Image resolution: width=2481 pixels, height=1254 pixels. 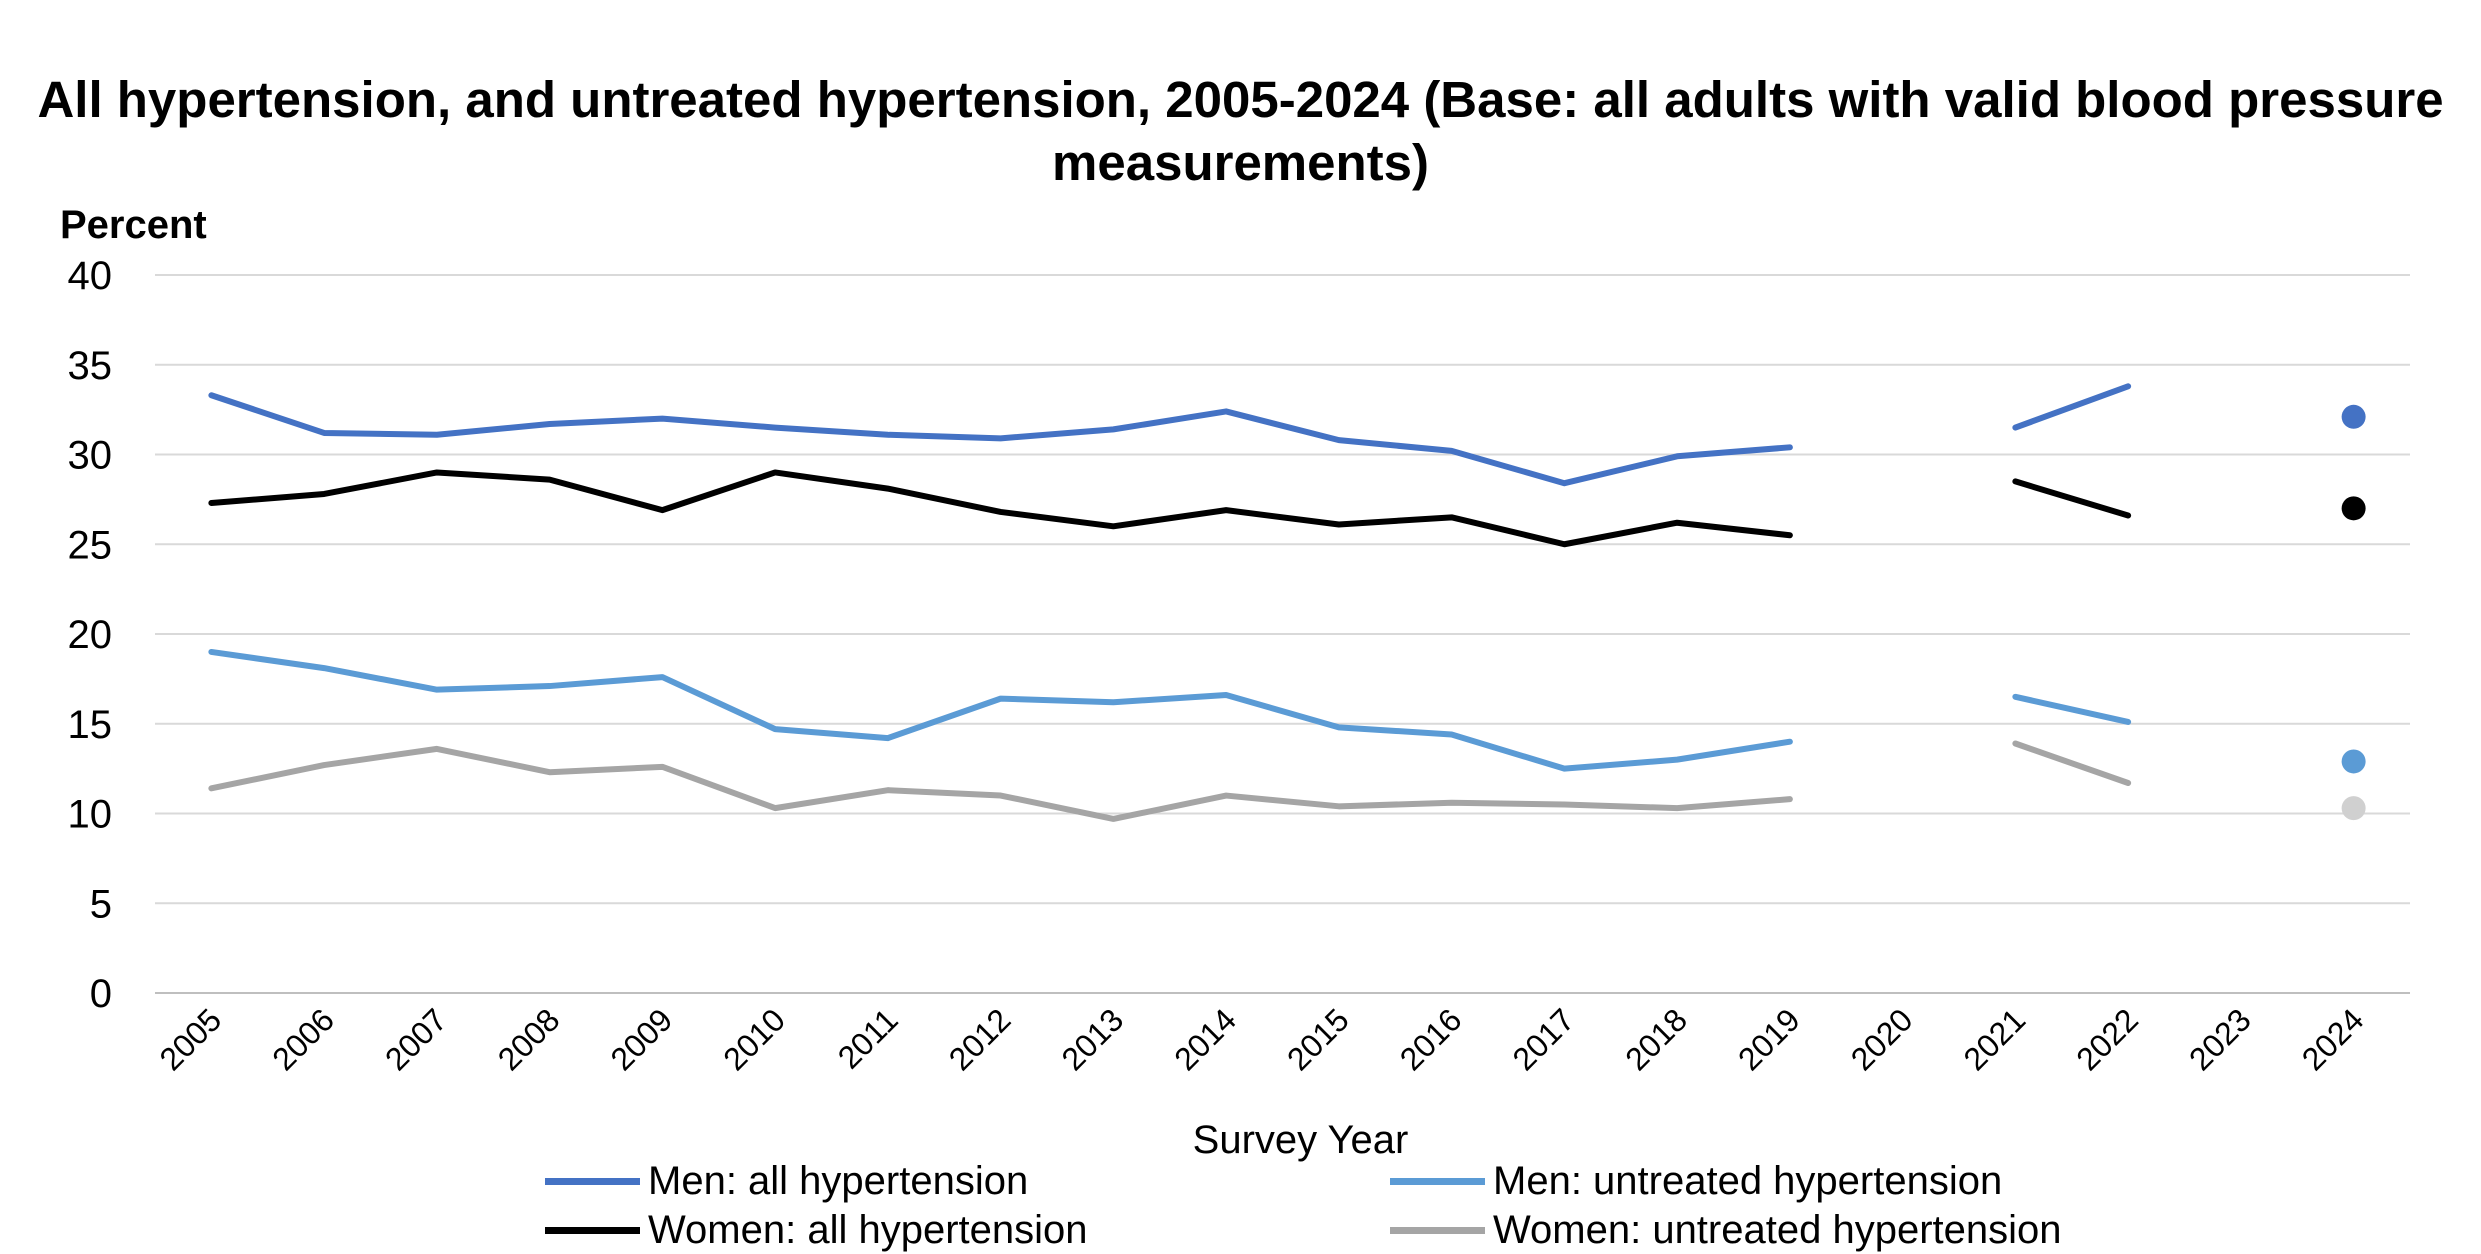 What do you see at coordinates (1995, 1039) in the screenshot?
I see `x-tick-label: 2021` at bounding box center [1995, 1039].